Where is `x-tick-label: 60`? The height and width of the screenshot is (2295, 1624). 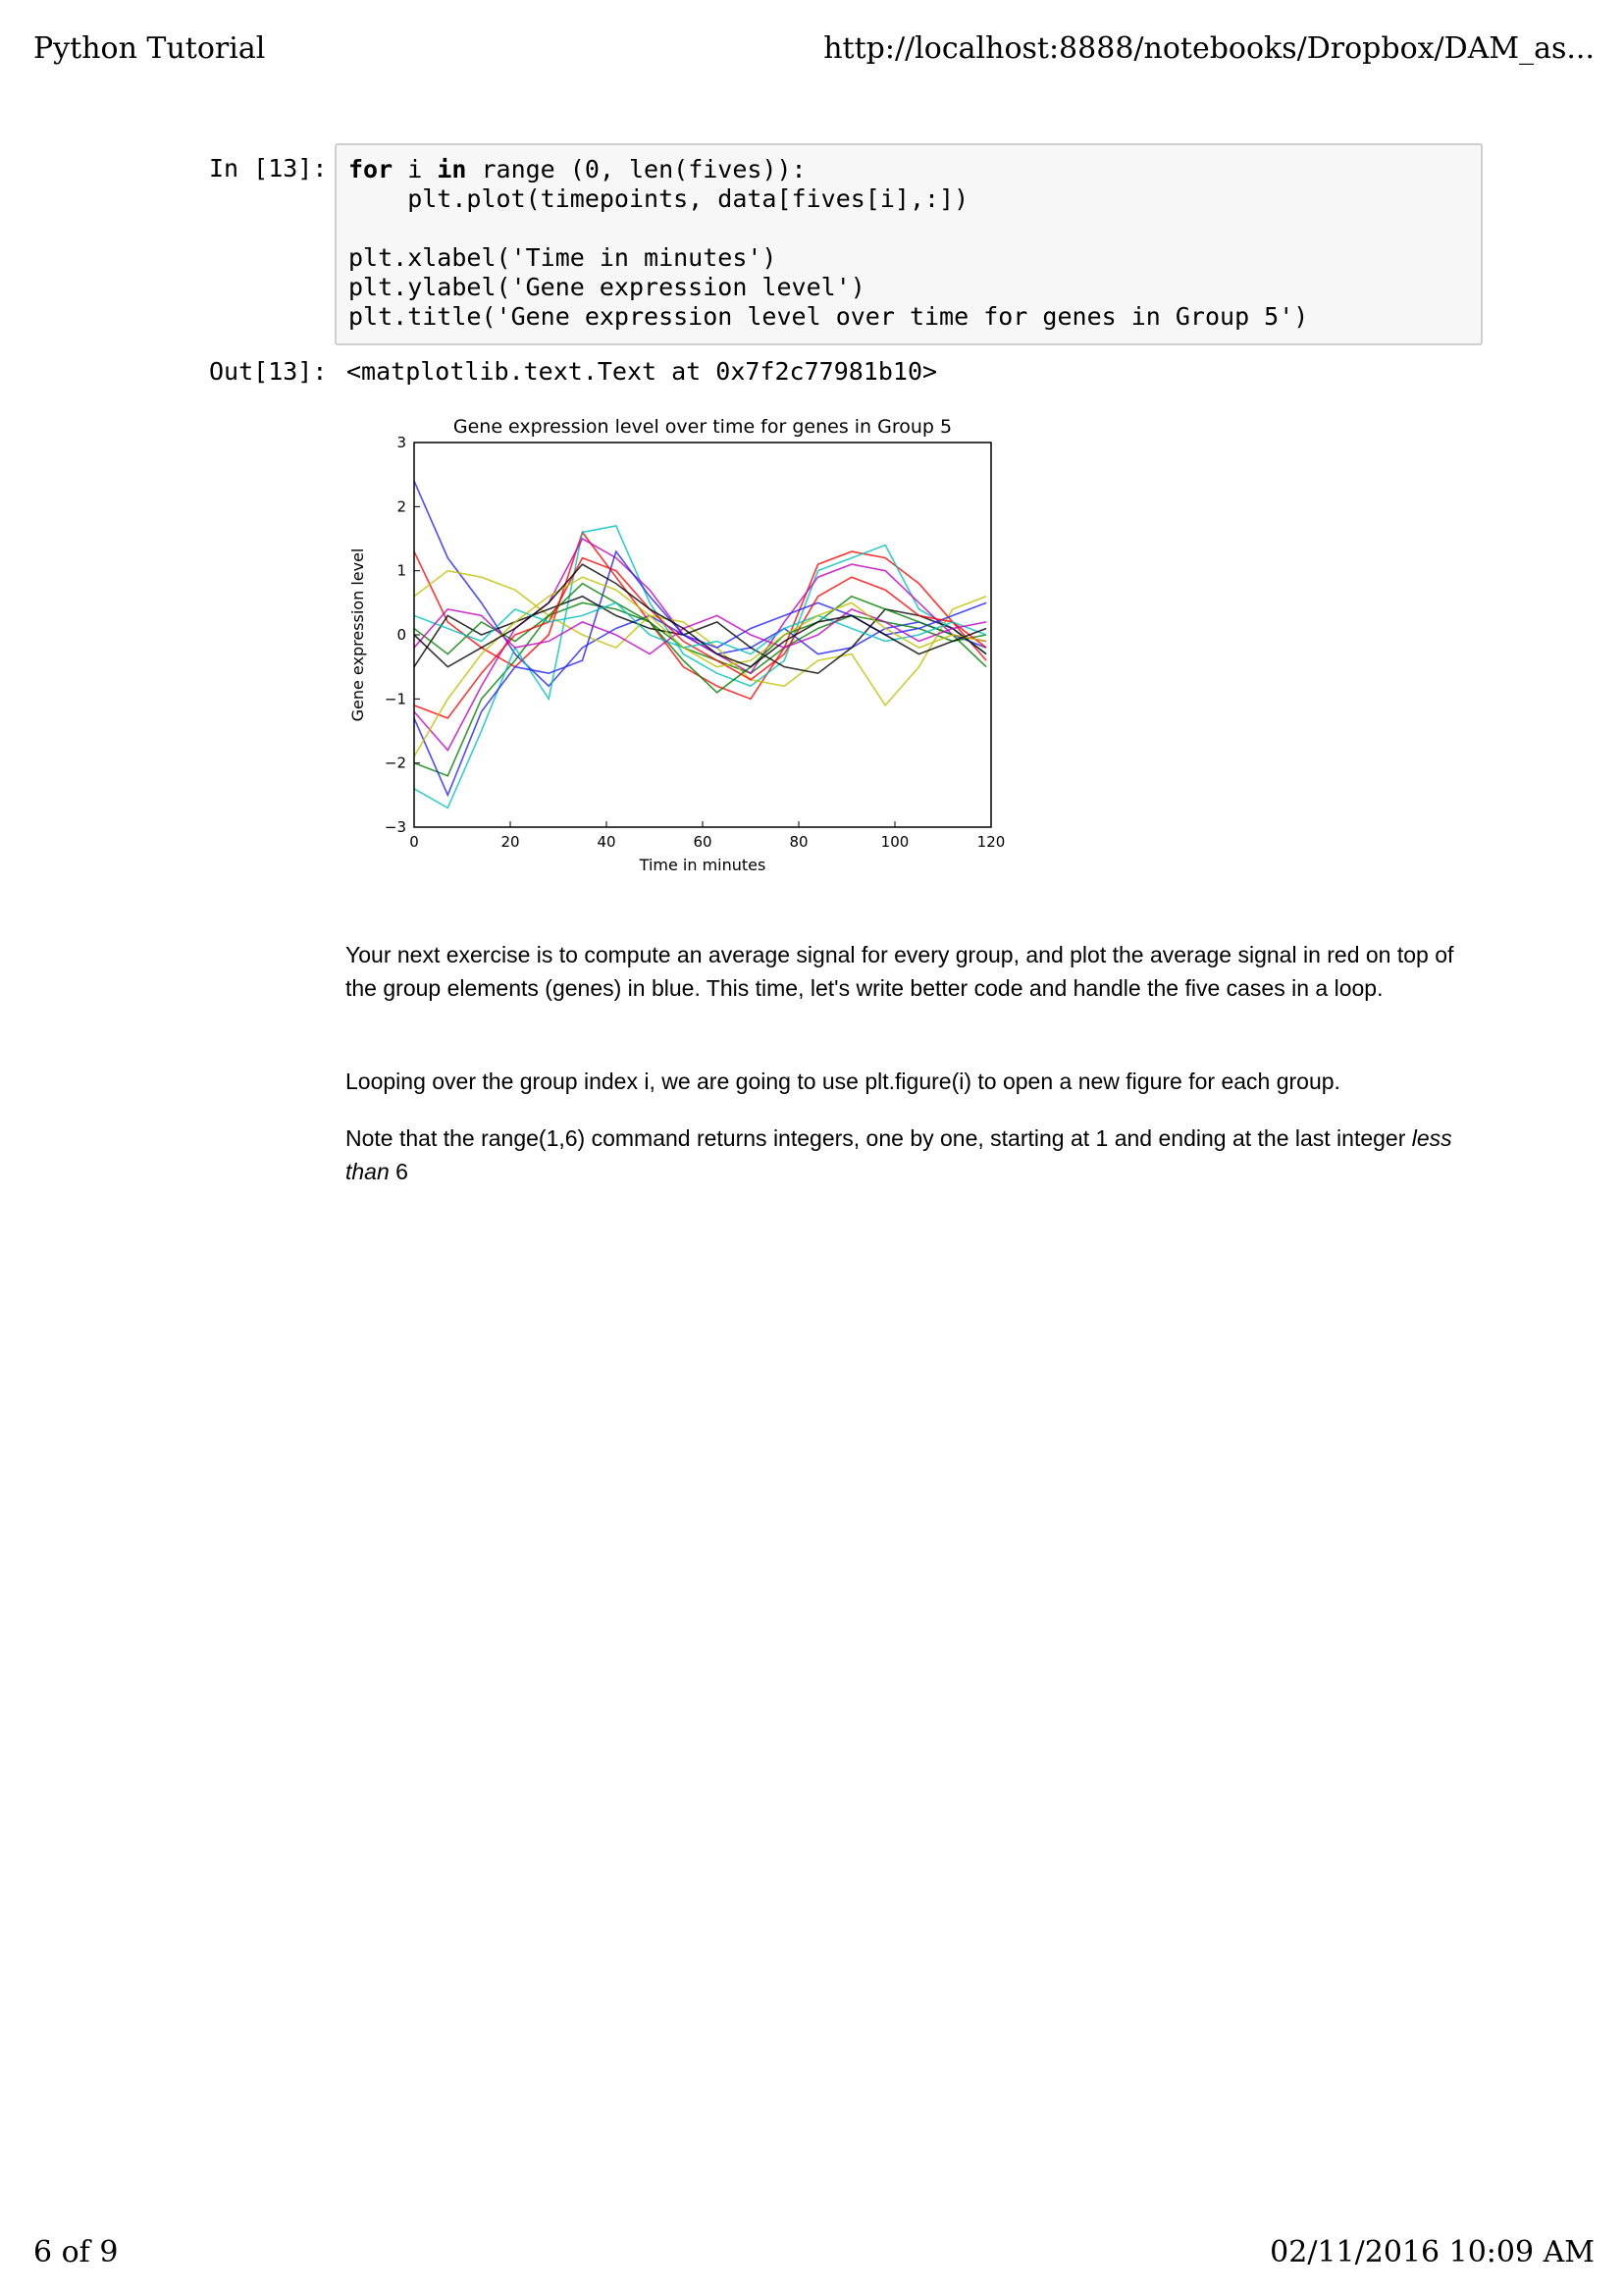
x-tick-label: 60 is located at coordinates (702, 842).